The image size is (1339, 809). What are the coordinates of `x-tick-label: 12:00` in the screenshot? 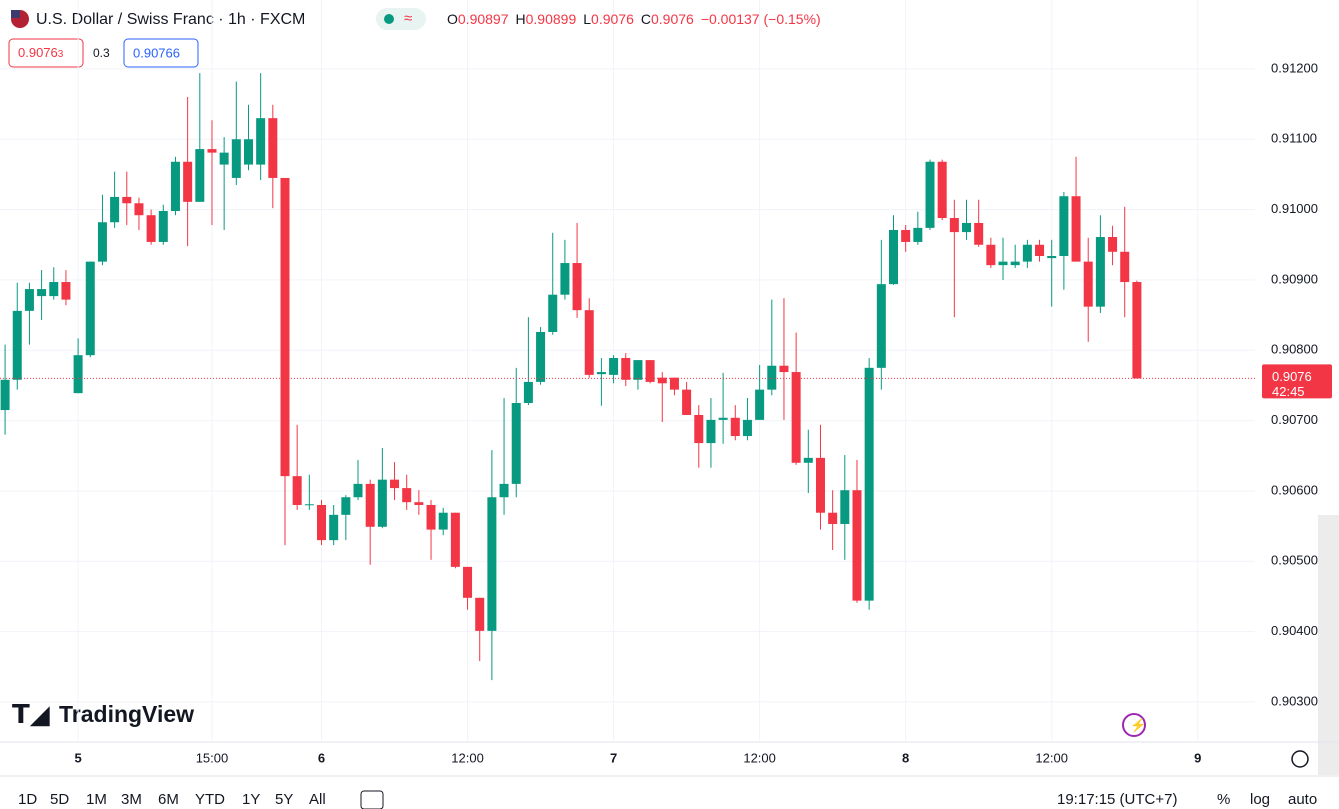 It's located at (1051, 757).